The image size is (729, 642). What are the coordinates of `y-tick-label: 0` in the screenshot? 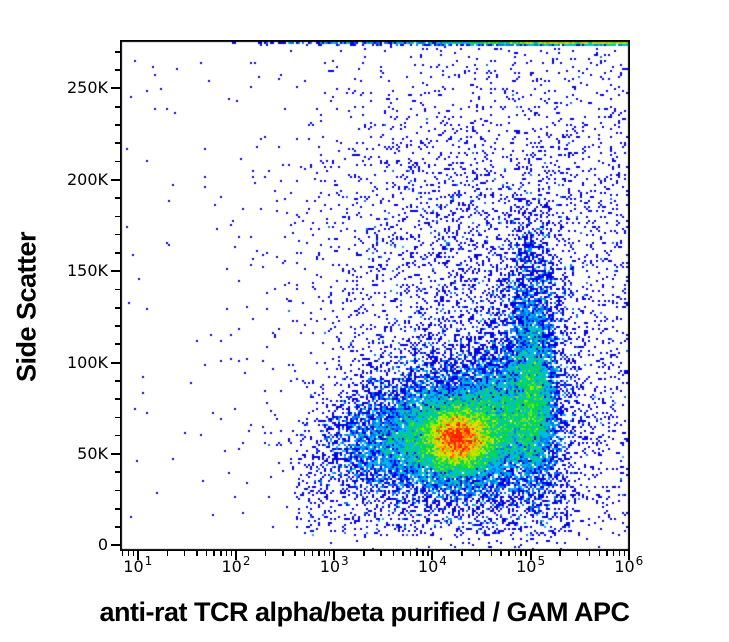 It's located at (102, 545).